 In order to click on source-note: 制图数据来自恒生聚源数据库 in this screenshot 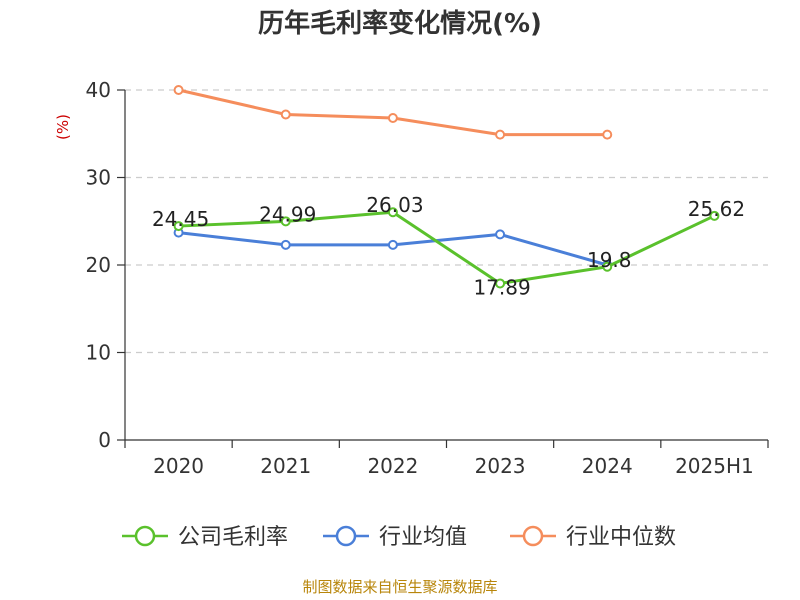, I will do `click(399, 587)`.